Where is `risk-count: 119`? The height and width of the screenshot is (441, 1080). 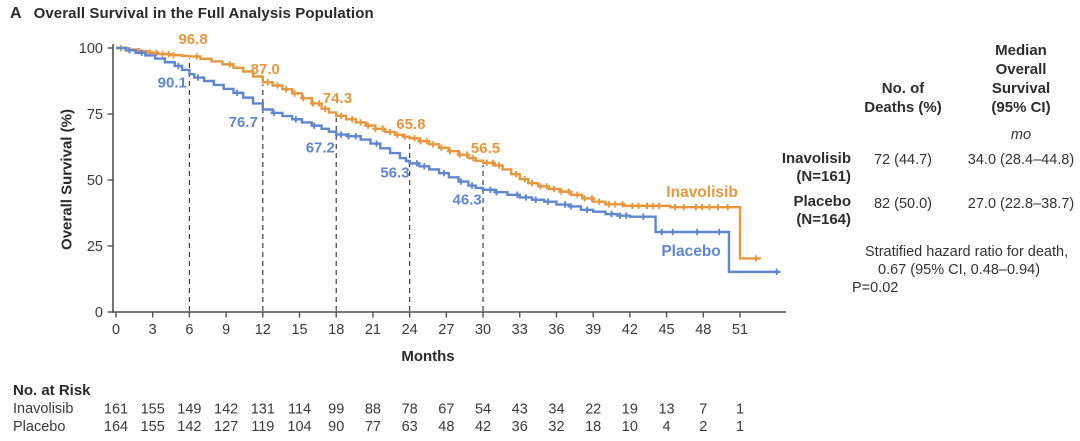
risk-count: 119 is located at coordinates (262, 427).